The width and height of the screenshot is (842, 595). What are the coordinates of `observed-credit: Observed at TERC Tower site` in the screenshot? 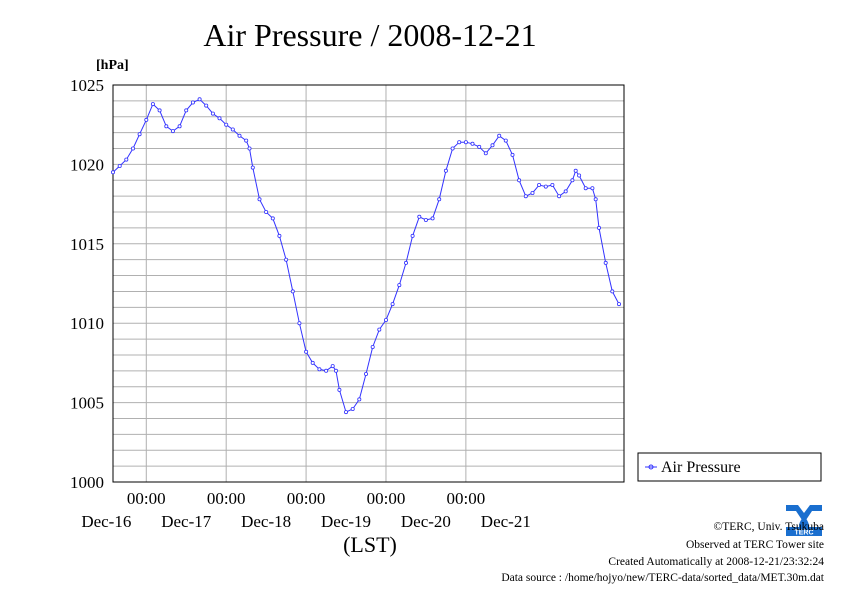 It's located at (754, 545).